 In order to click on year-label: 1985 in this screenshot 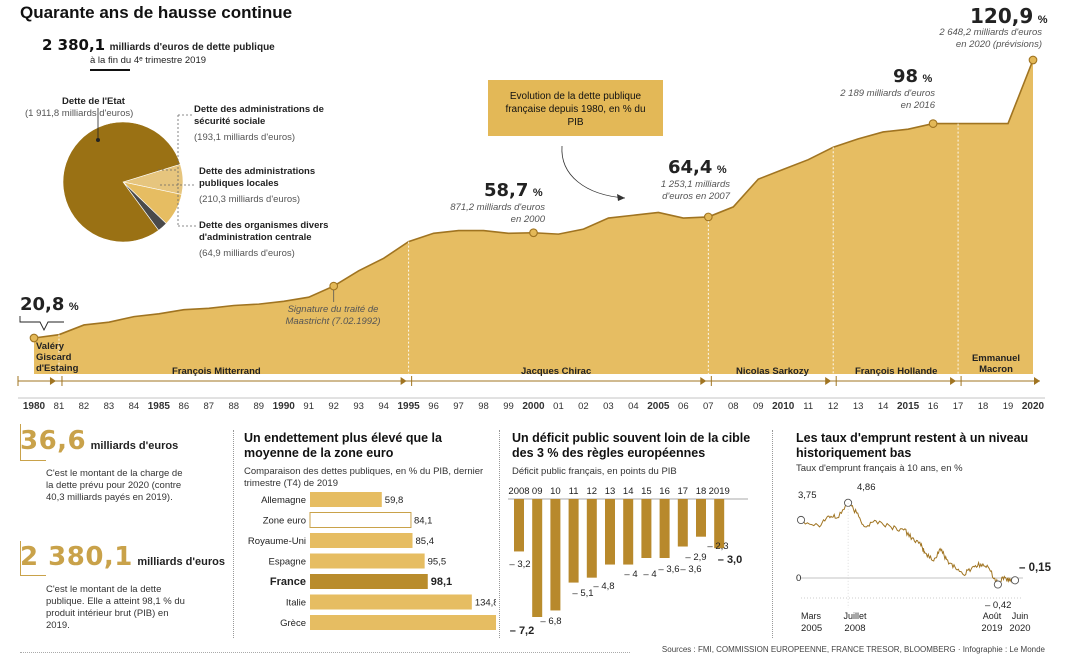, I will do `click(158, 406)`.